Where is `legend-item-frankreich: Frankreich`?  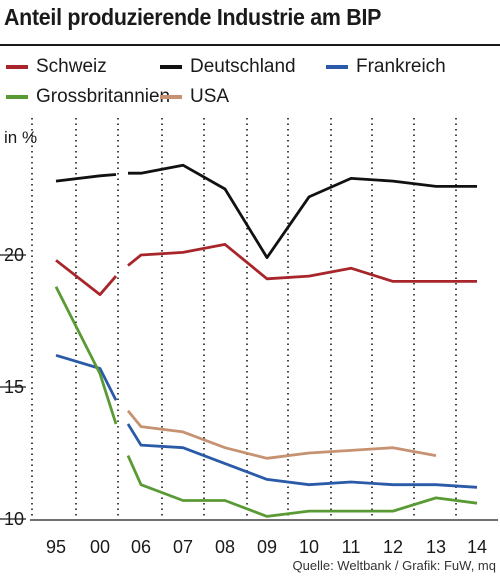
legend-item-frankreich: Frankreich is located at coordinates (386, 67).